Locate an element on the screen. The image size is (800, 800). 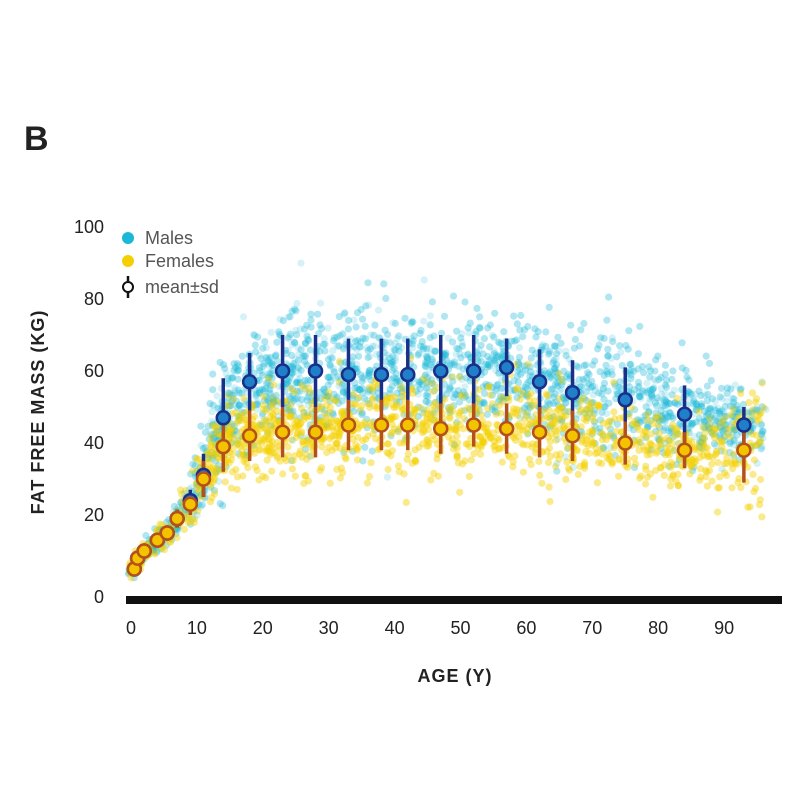
x-tick-label: 10 is located at coordinates (197, 628).